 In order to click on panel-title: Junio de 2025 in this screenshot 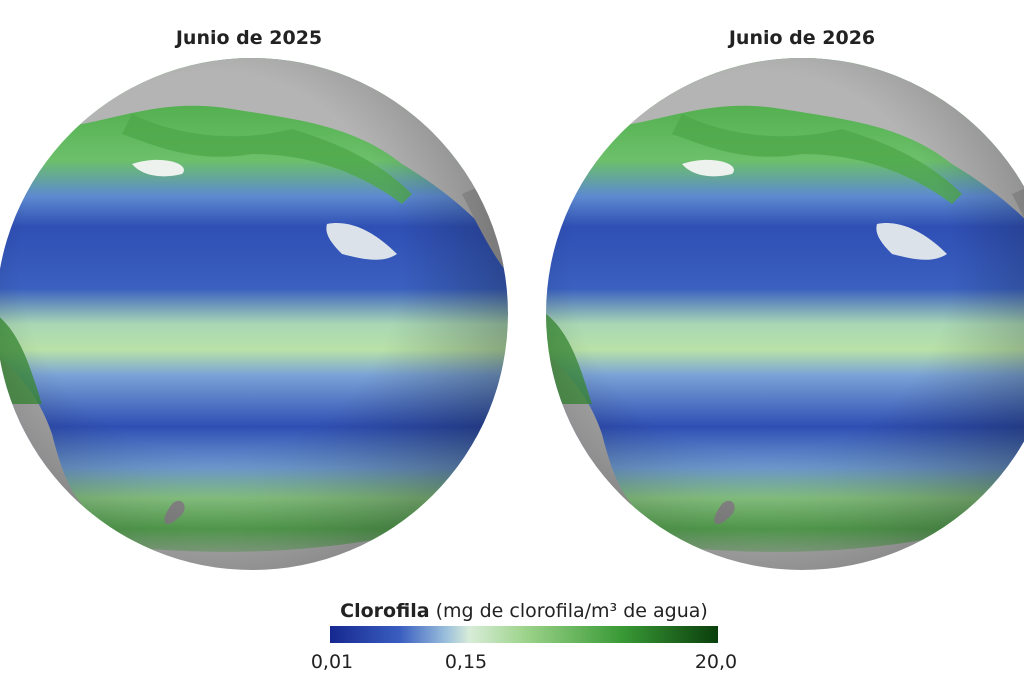, I will do `click(248, 38)`.